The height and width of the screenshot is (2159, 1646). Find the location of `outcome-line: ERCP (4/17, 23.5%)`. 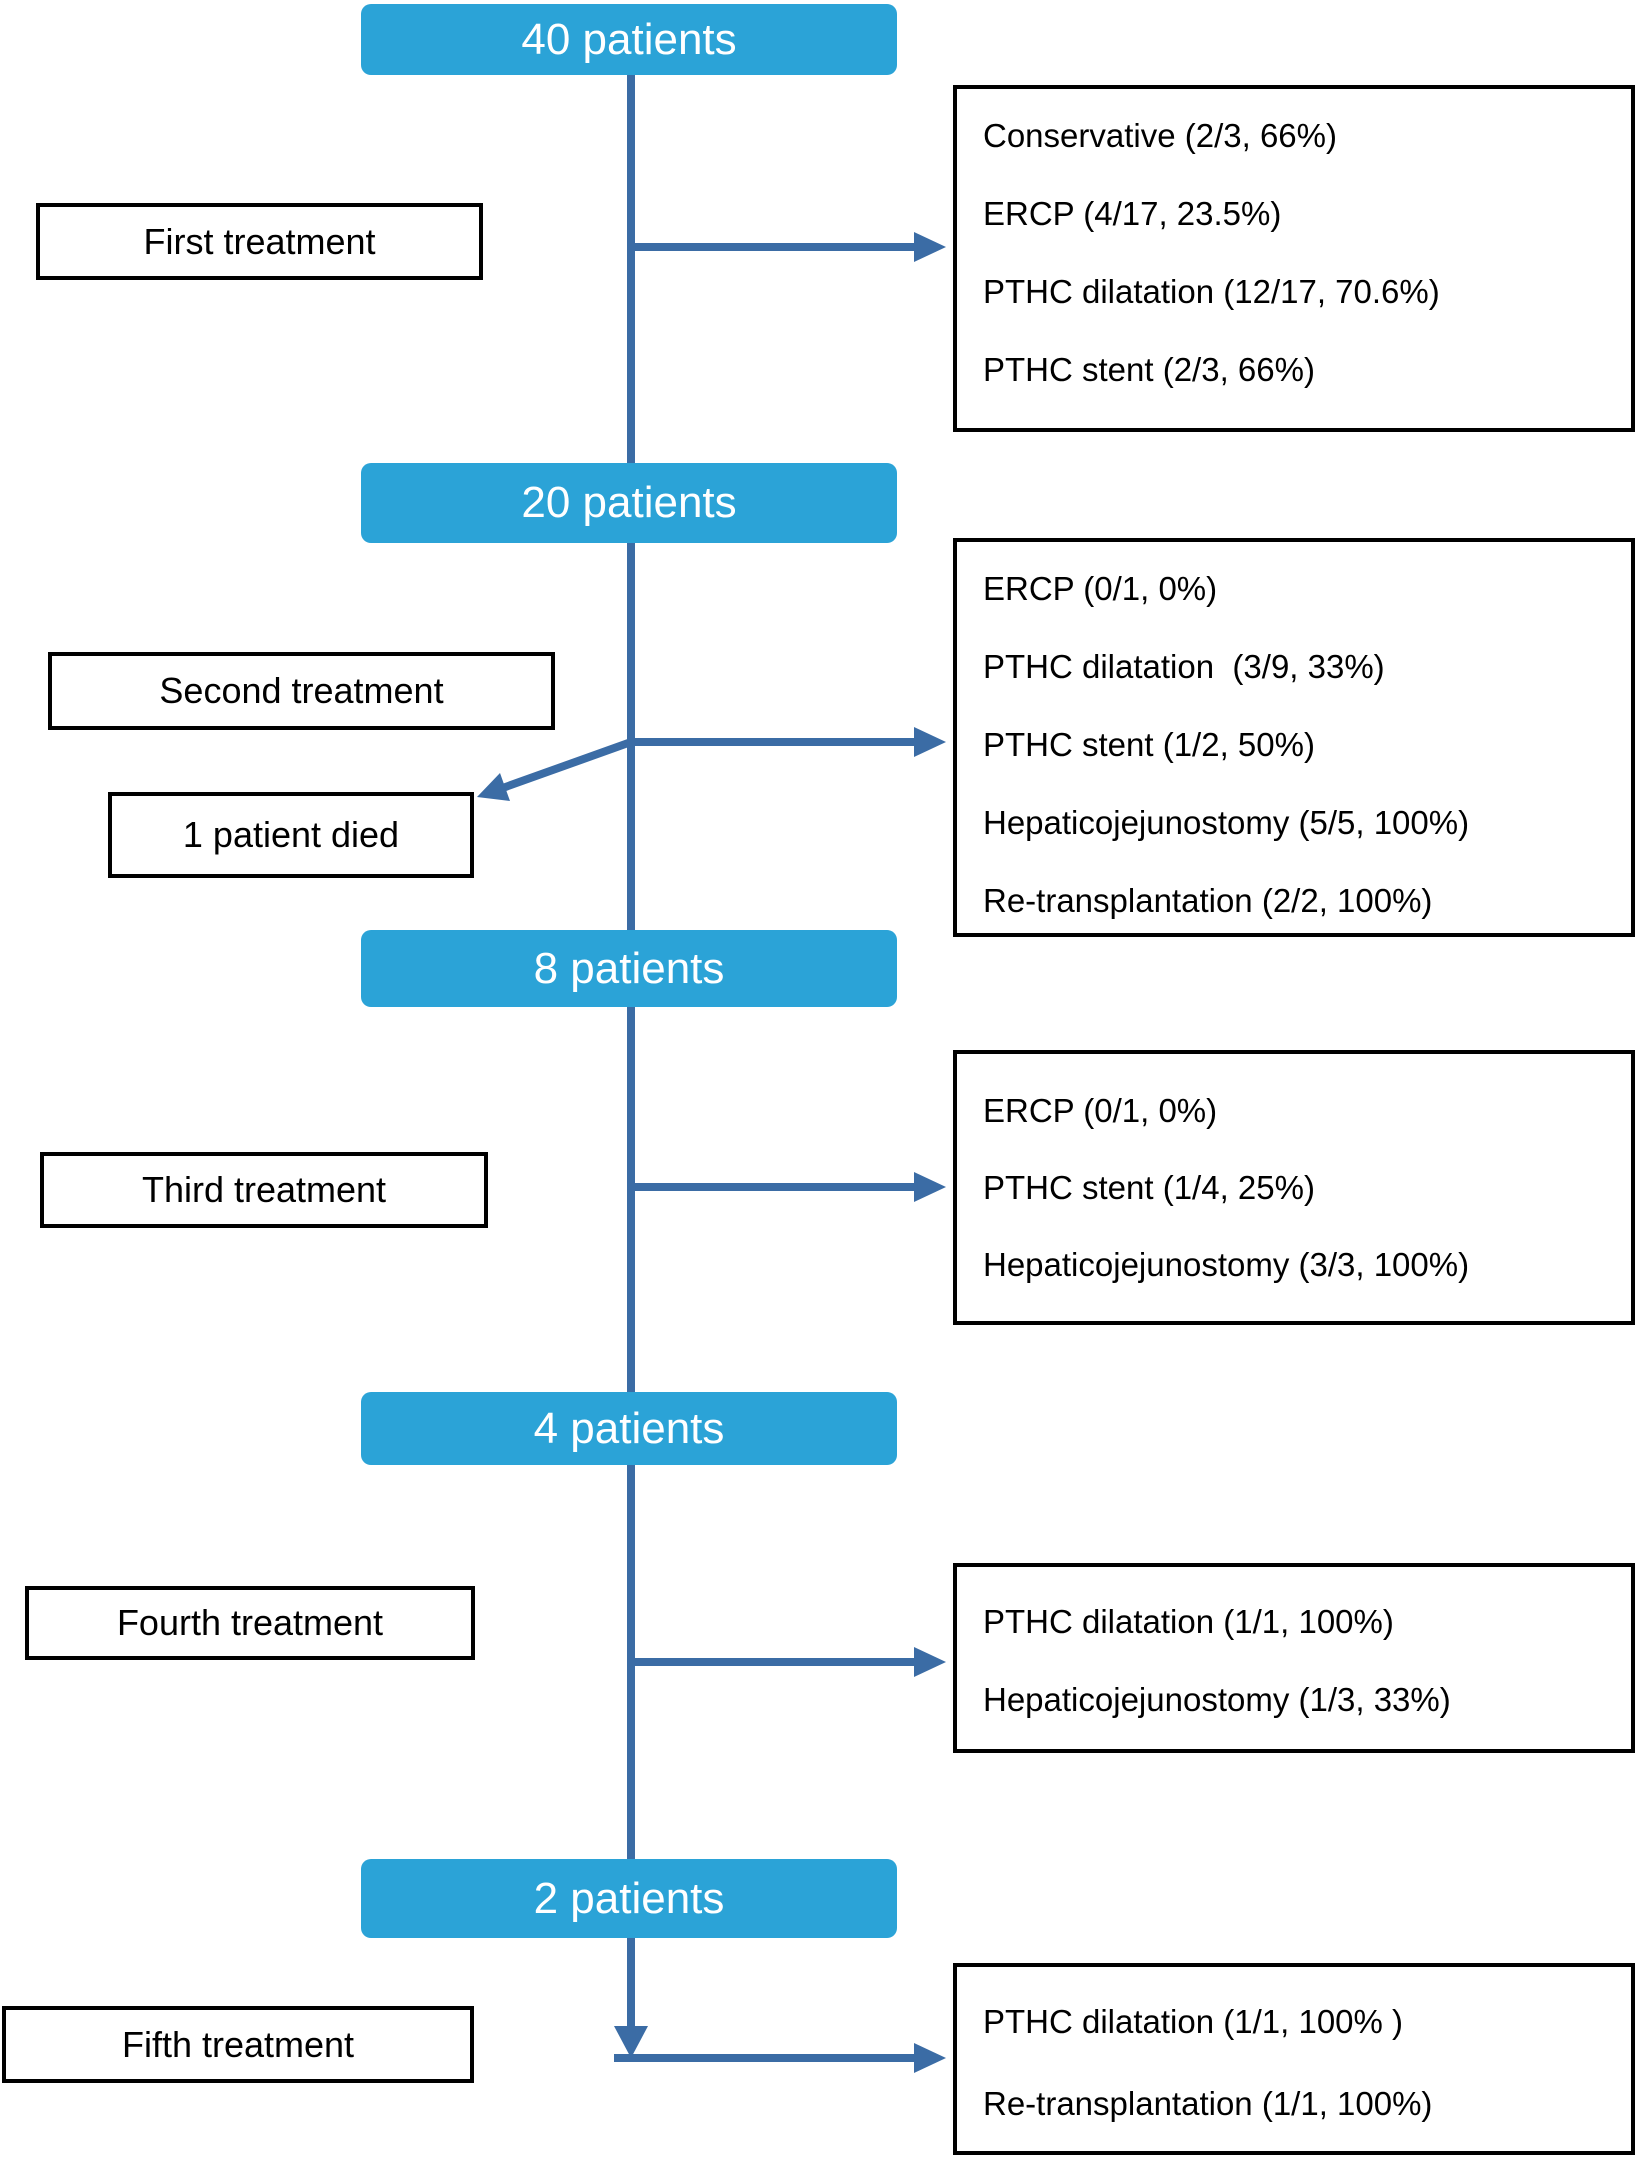

outcome-line: ERCP (4/17, 23.5%) is located at coordinates (1132, 213).